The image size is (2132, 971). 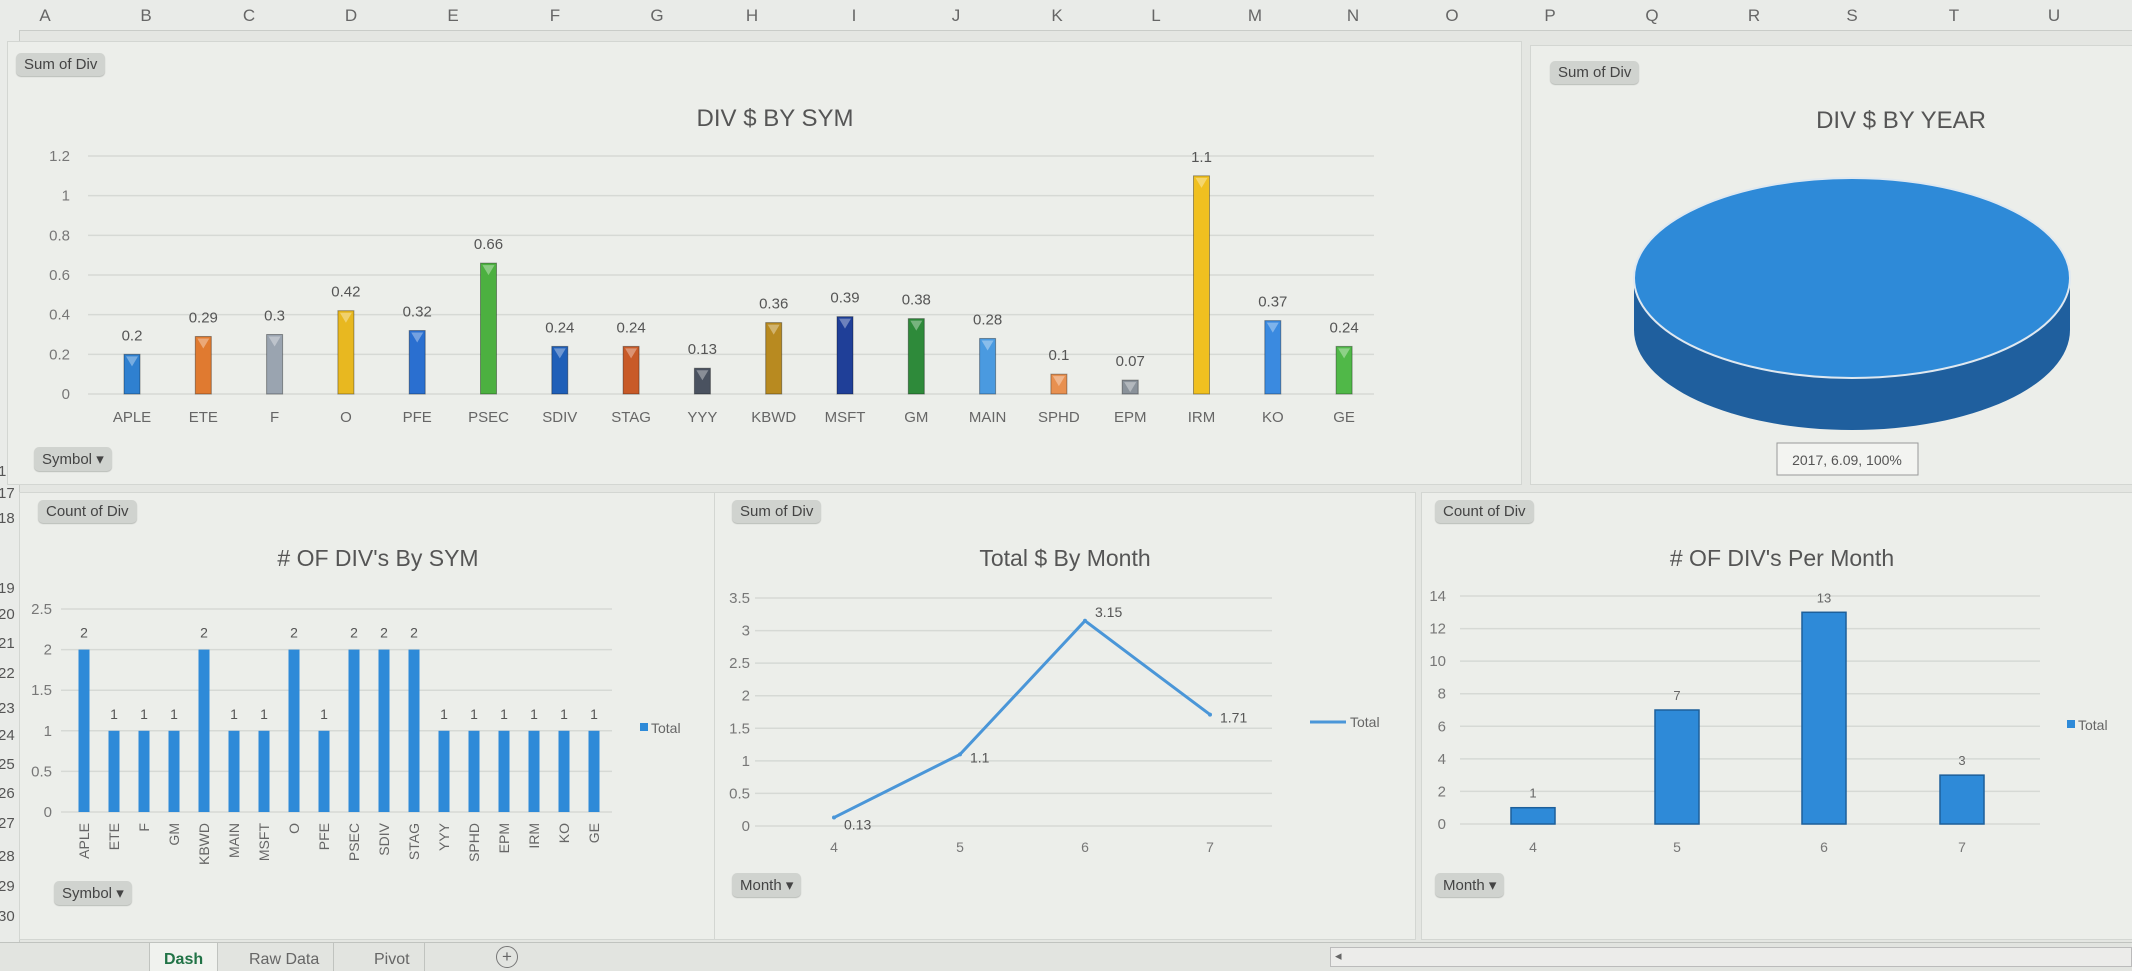 I want to click on column-header: G, so click(x=657, y=15).